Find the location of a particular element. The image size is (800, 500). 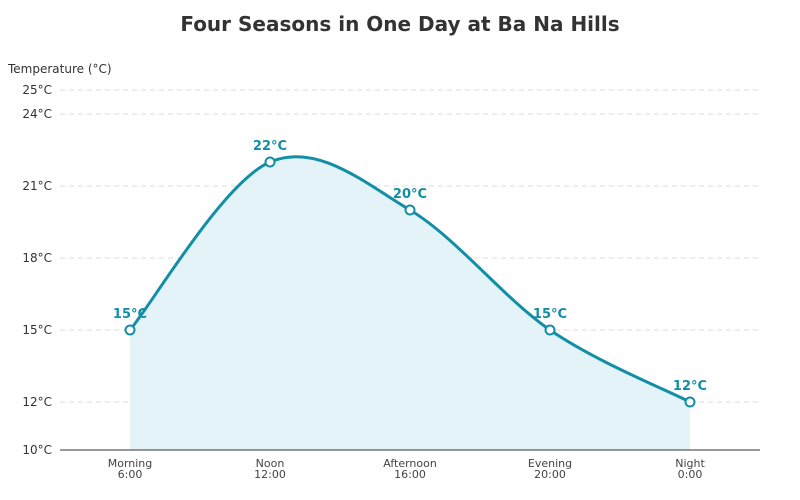

x-tick-sublabel: 6:00 is located at coordinates (130, 474).